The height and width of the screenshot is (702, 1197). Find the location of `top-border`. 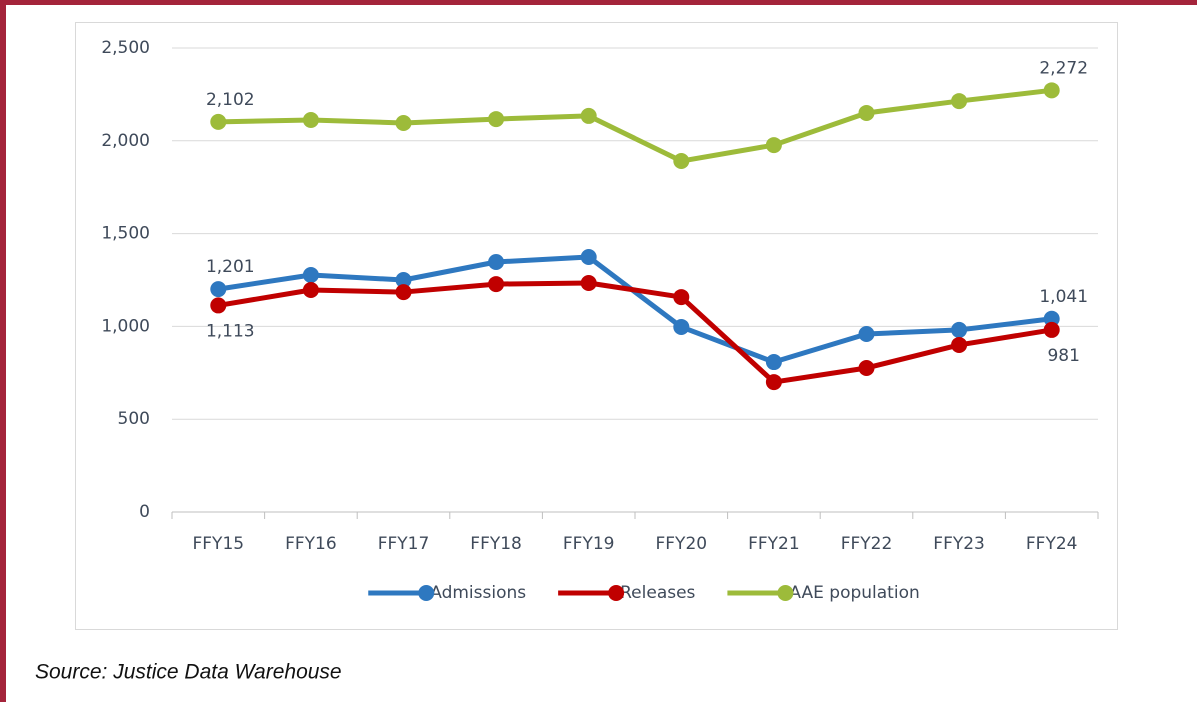

top-border is located at coordinates (598, 2).